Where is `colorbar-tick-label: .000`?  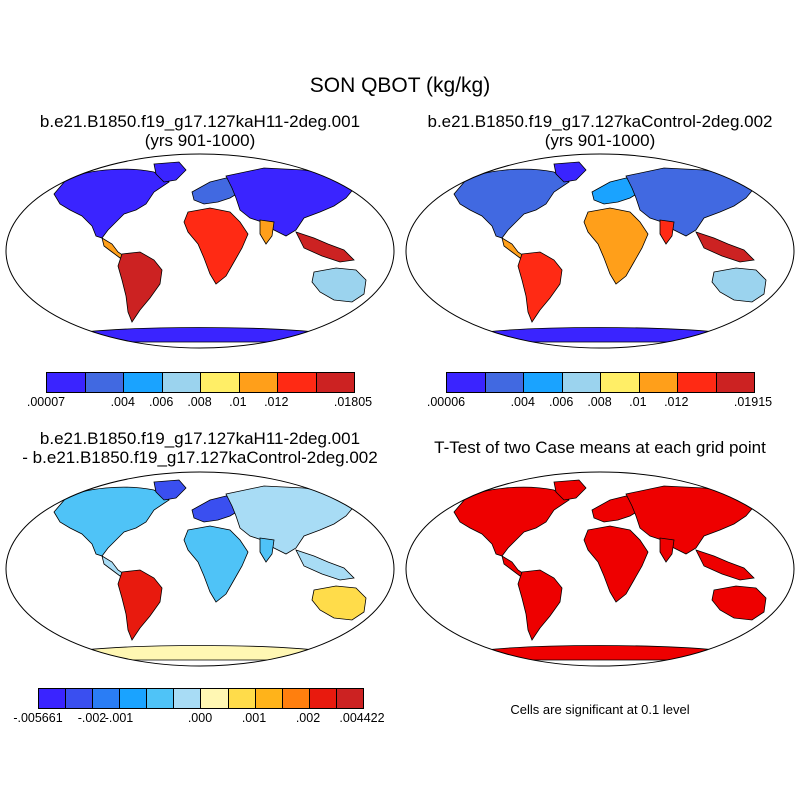
colorbar-tick-label: .000 is located at coordinates (200, 718).